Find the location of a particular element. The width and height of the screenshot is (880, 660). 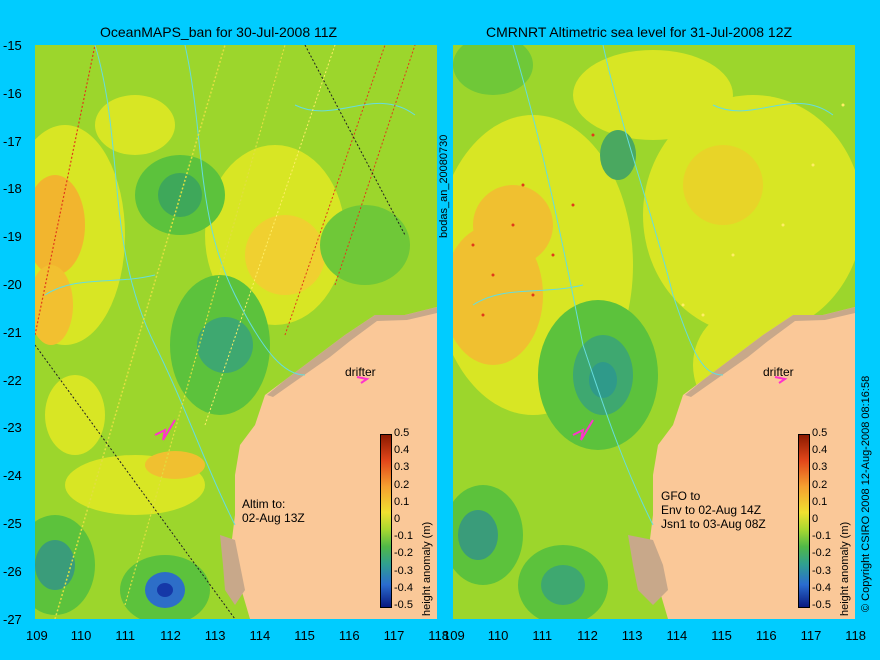

left-map-title: OceanMAPS_ban for 30-Jul-2008 11Z is located at coordinates (219, 32).